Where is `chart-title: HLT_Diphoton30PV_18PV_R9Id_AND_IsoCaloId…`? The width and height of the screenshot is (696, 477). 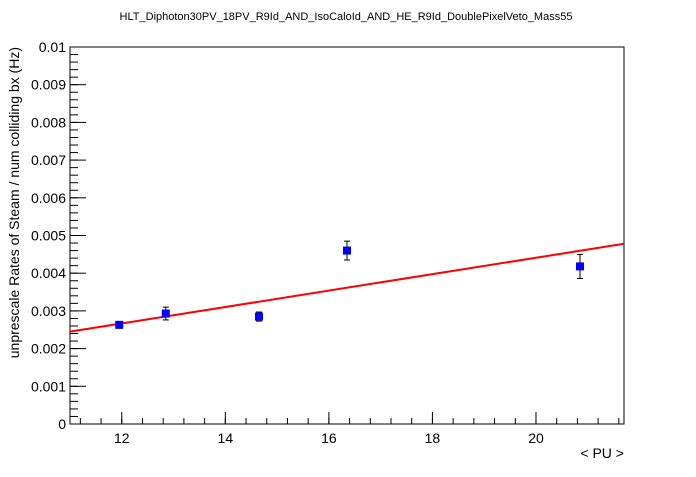
chart-title: HLT_Diphoton30PV_18PV_R9Id_AND_IsoCaloId… is located at coordinates (346, 17).